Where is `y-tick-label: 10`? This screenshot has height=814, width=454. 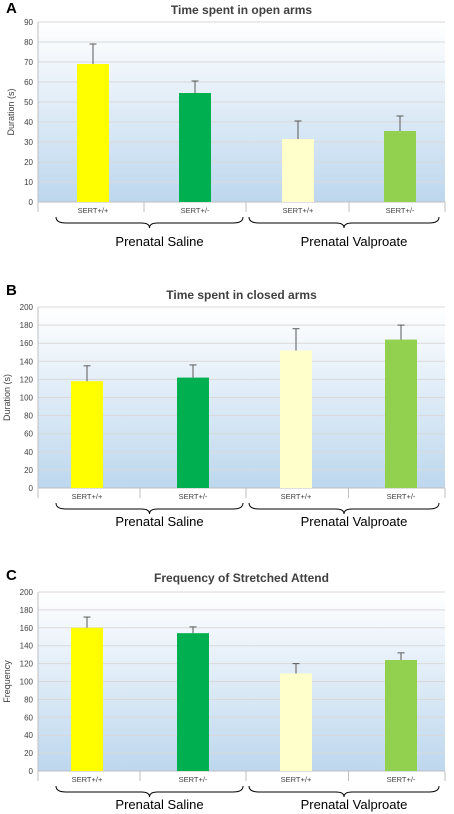
y-tick-label: 10 is located at coordinates (28, 182).